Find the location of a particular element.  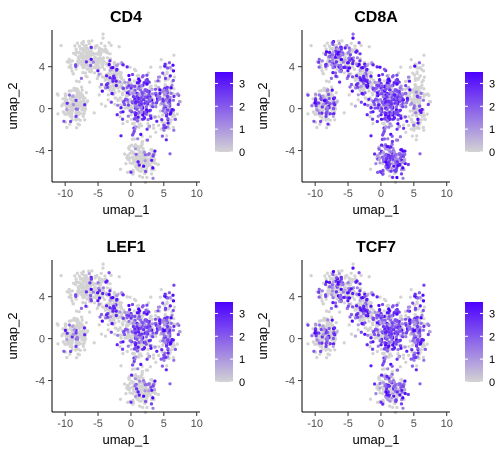

y-axis-label: umap_2 is located at coordinates (262, 106).